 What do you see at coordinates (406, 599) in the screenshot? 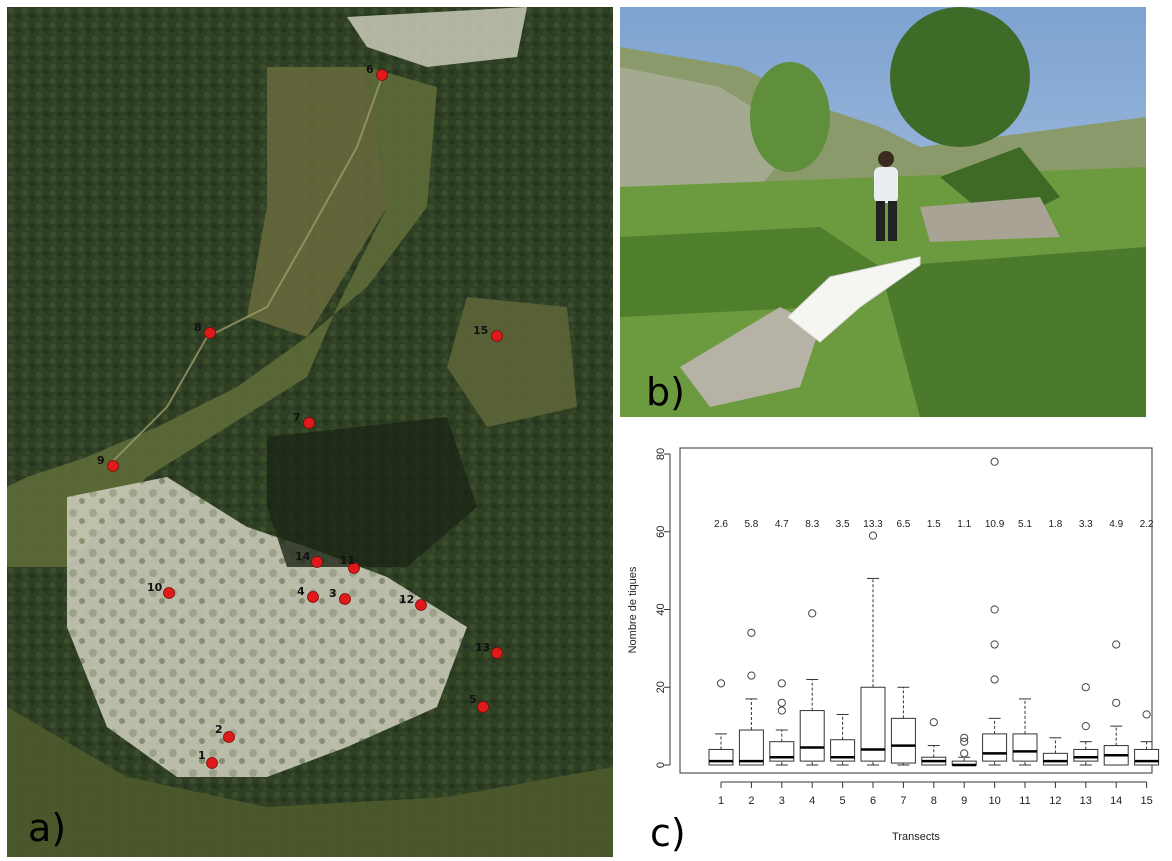
I see `site-label: 12` at bounding box center [406, 599].